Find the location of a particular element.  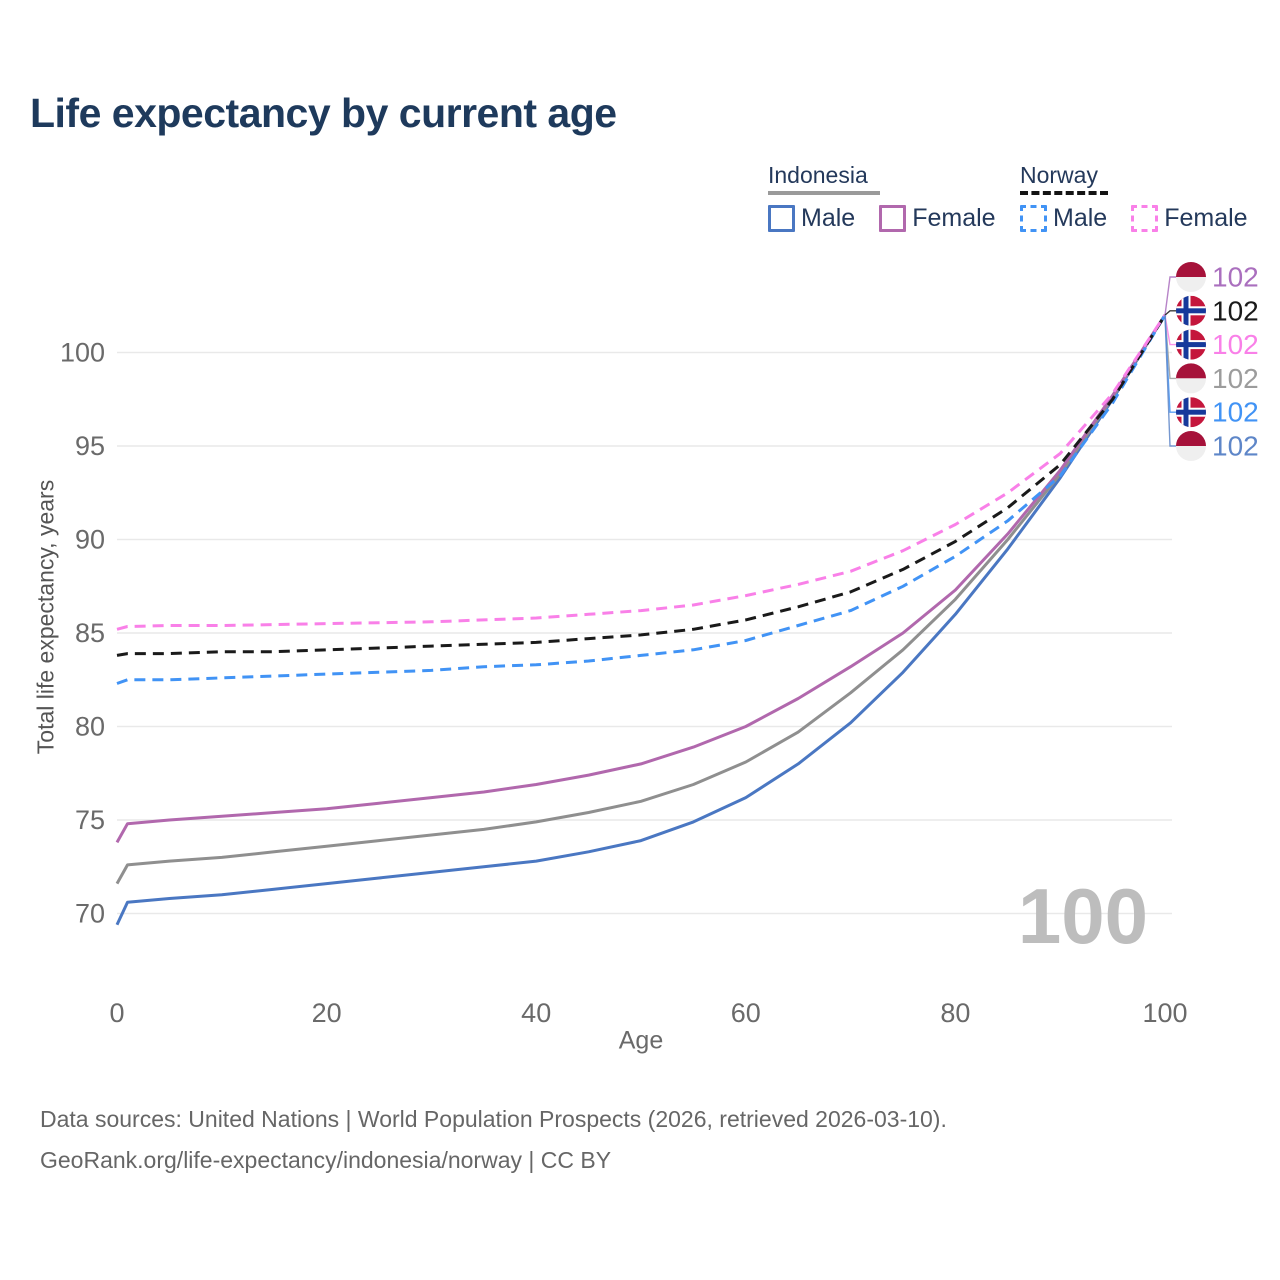

legend-item-norway-male: Male is located at coordinates (1063, 218).